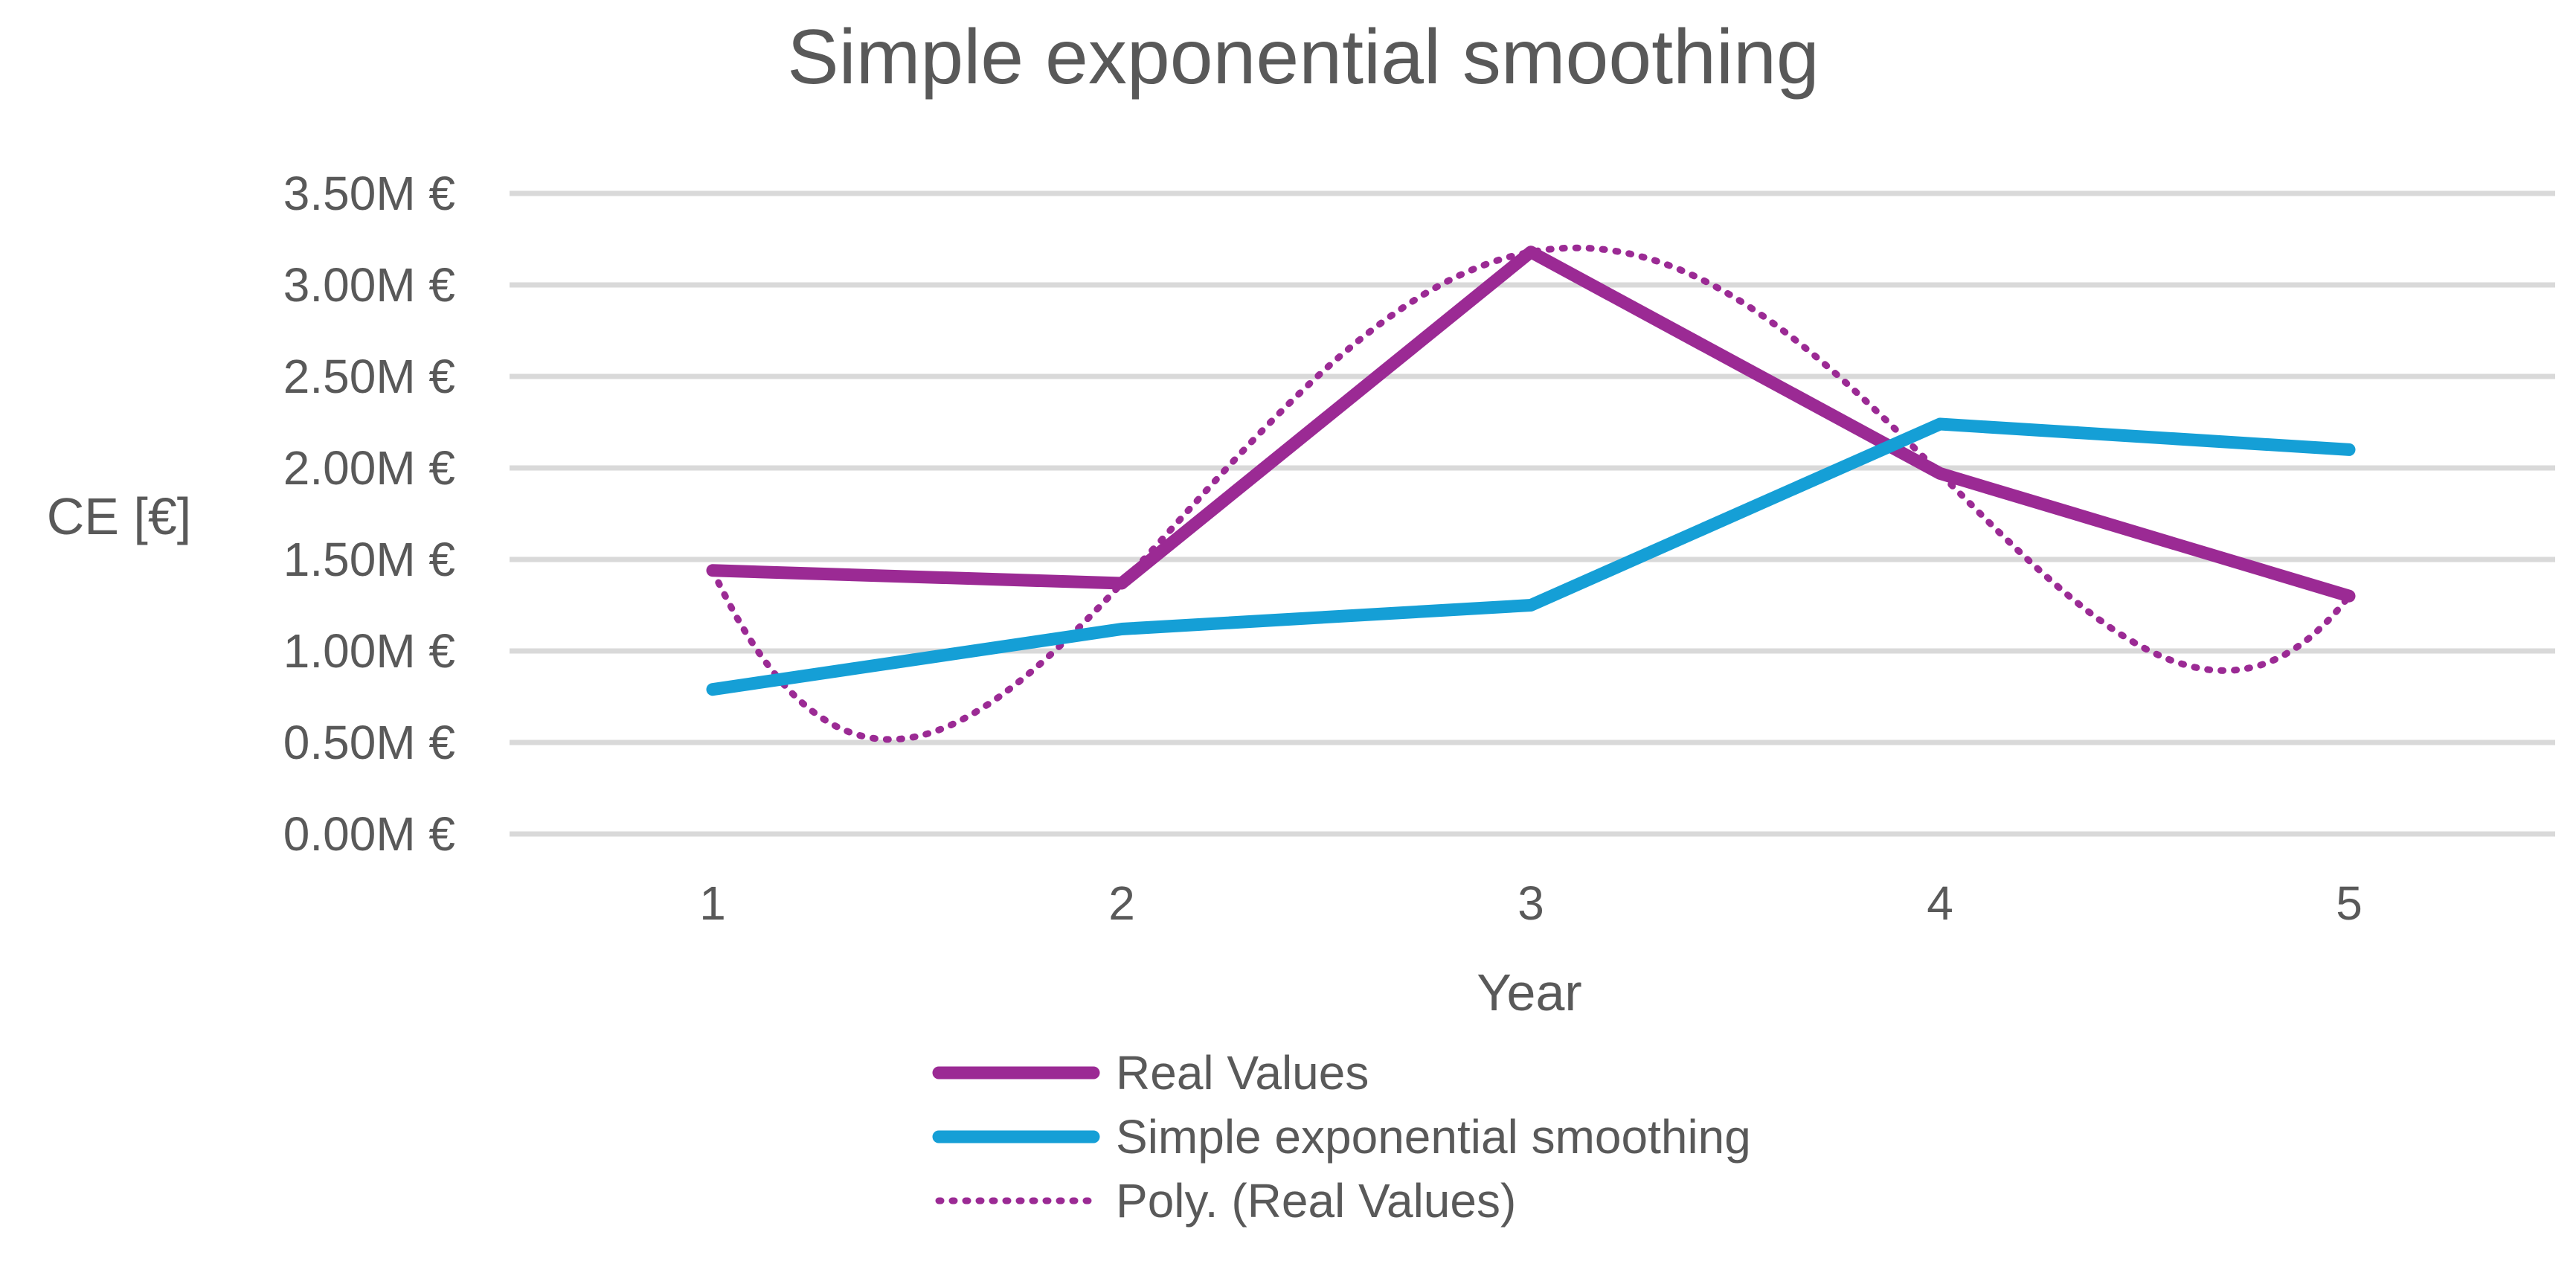  What do you see at coordinates (369, 193) in the screenshot?
I see `y-tick-label: 3.50M €` at bounding box center [369, 193].